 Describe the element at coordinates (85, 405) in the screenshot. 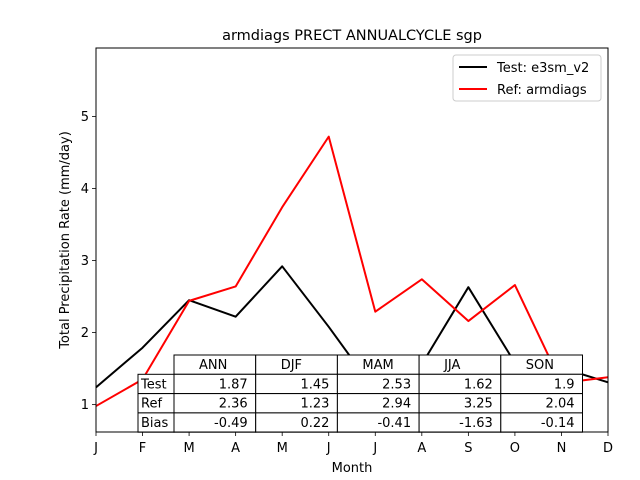

I see `y-tick-label: 1` at that location.